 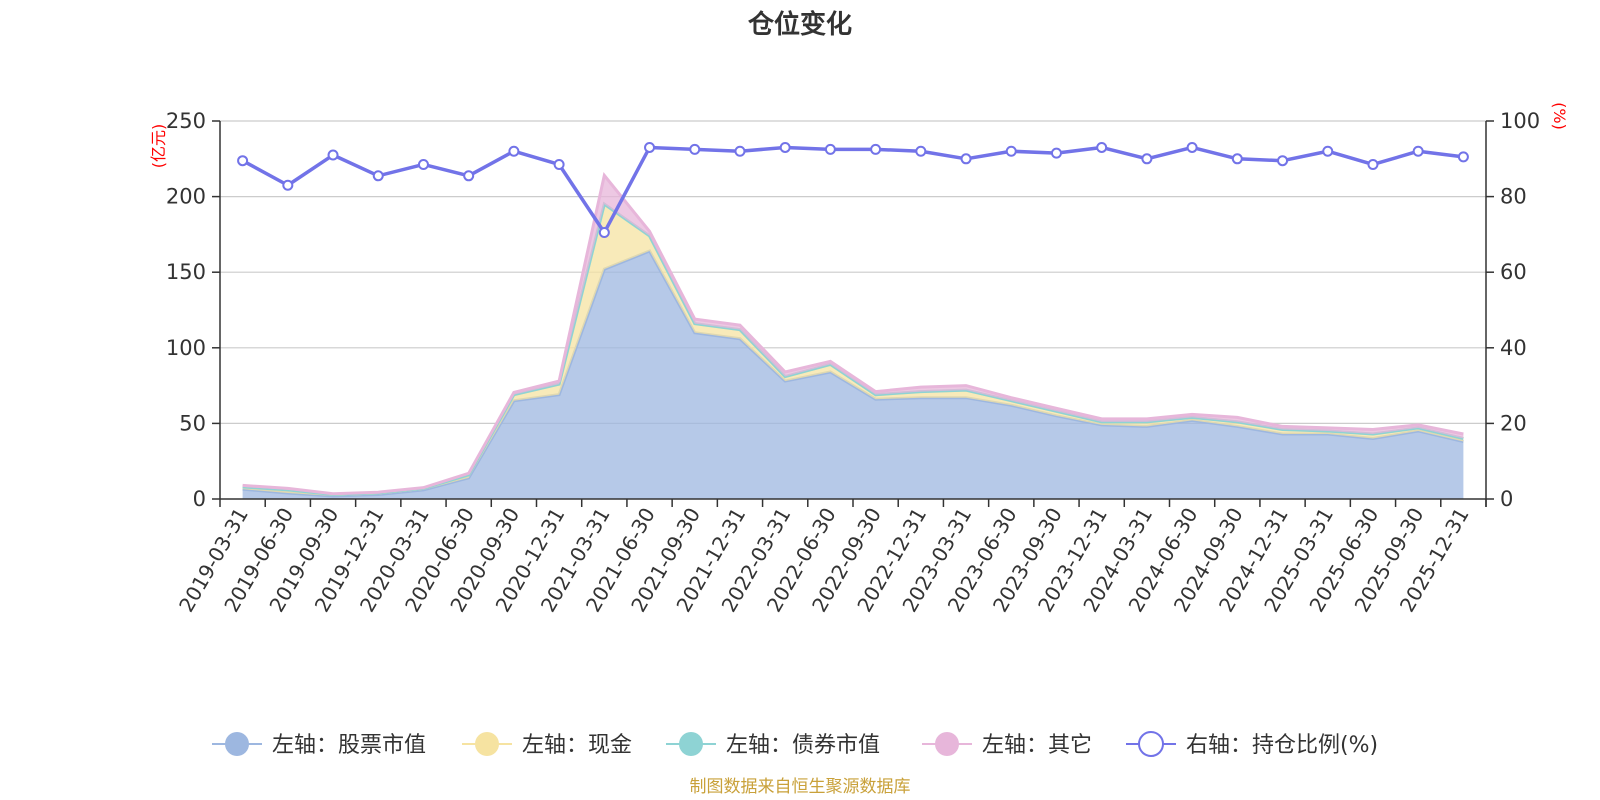 What do you see at coordinates (192, 423) in the screenshot?
I see `left-tick-label: 50` at bounding box center [192, 423].